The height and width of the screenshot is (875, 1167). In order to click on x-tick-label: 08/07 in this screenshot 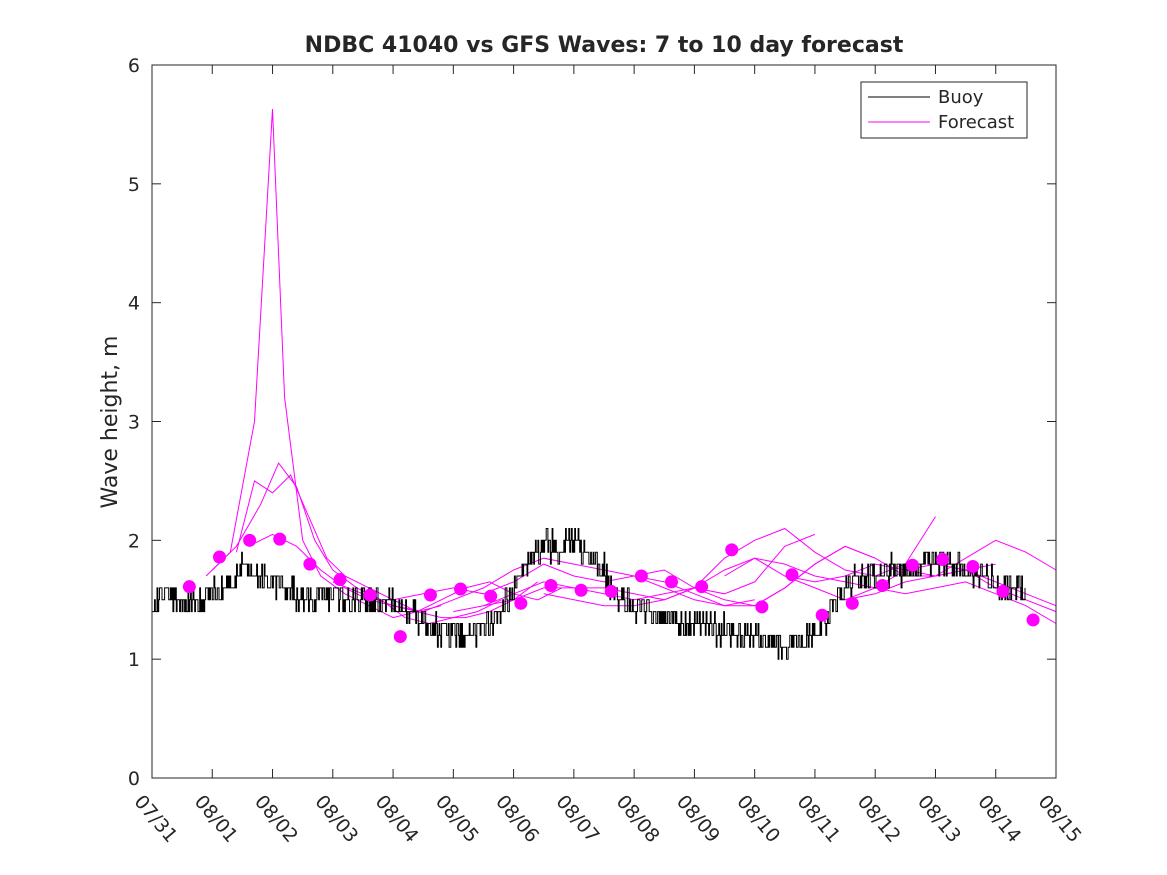, I will do `click(577, 819)`.